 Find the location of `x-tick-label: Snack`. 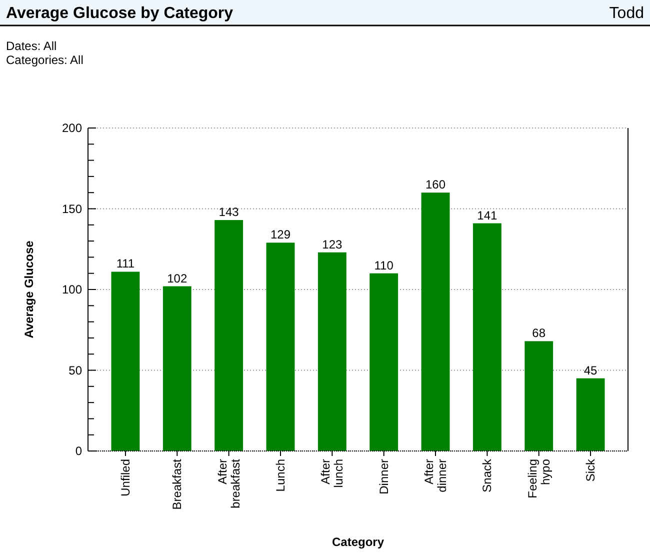

x-tick-label: Snack is located at coordinates (487, 475).